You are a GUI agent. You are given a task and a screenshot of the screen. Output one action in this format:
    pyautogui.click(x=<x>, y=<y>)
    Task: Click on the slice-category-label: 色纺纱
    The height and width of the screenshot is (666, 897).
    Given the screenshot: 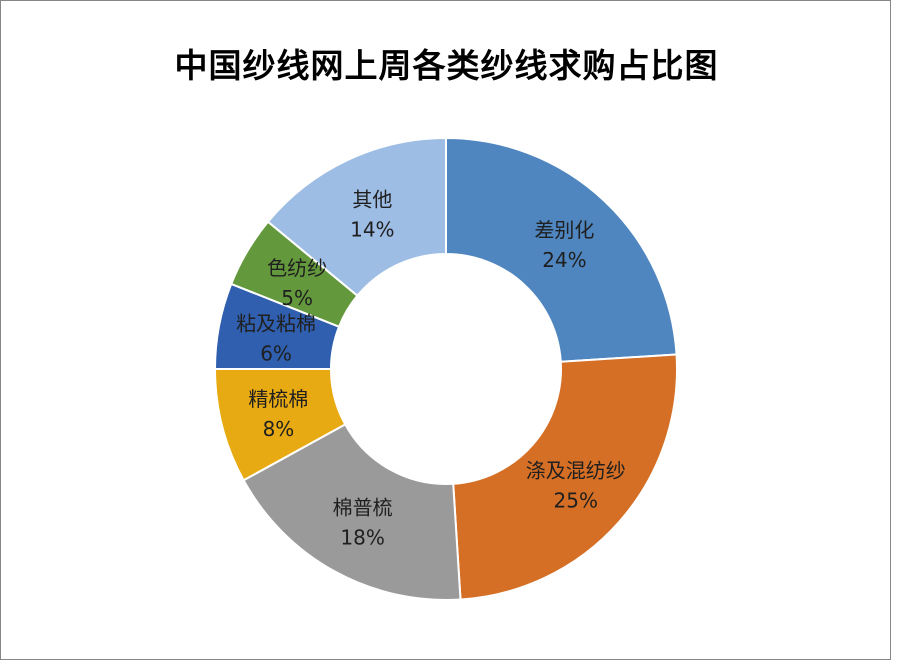 What is the action you would take?
    pyautogui.click(x=297, y=268)
    